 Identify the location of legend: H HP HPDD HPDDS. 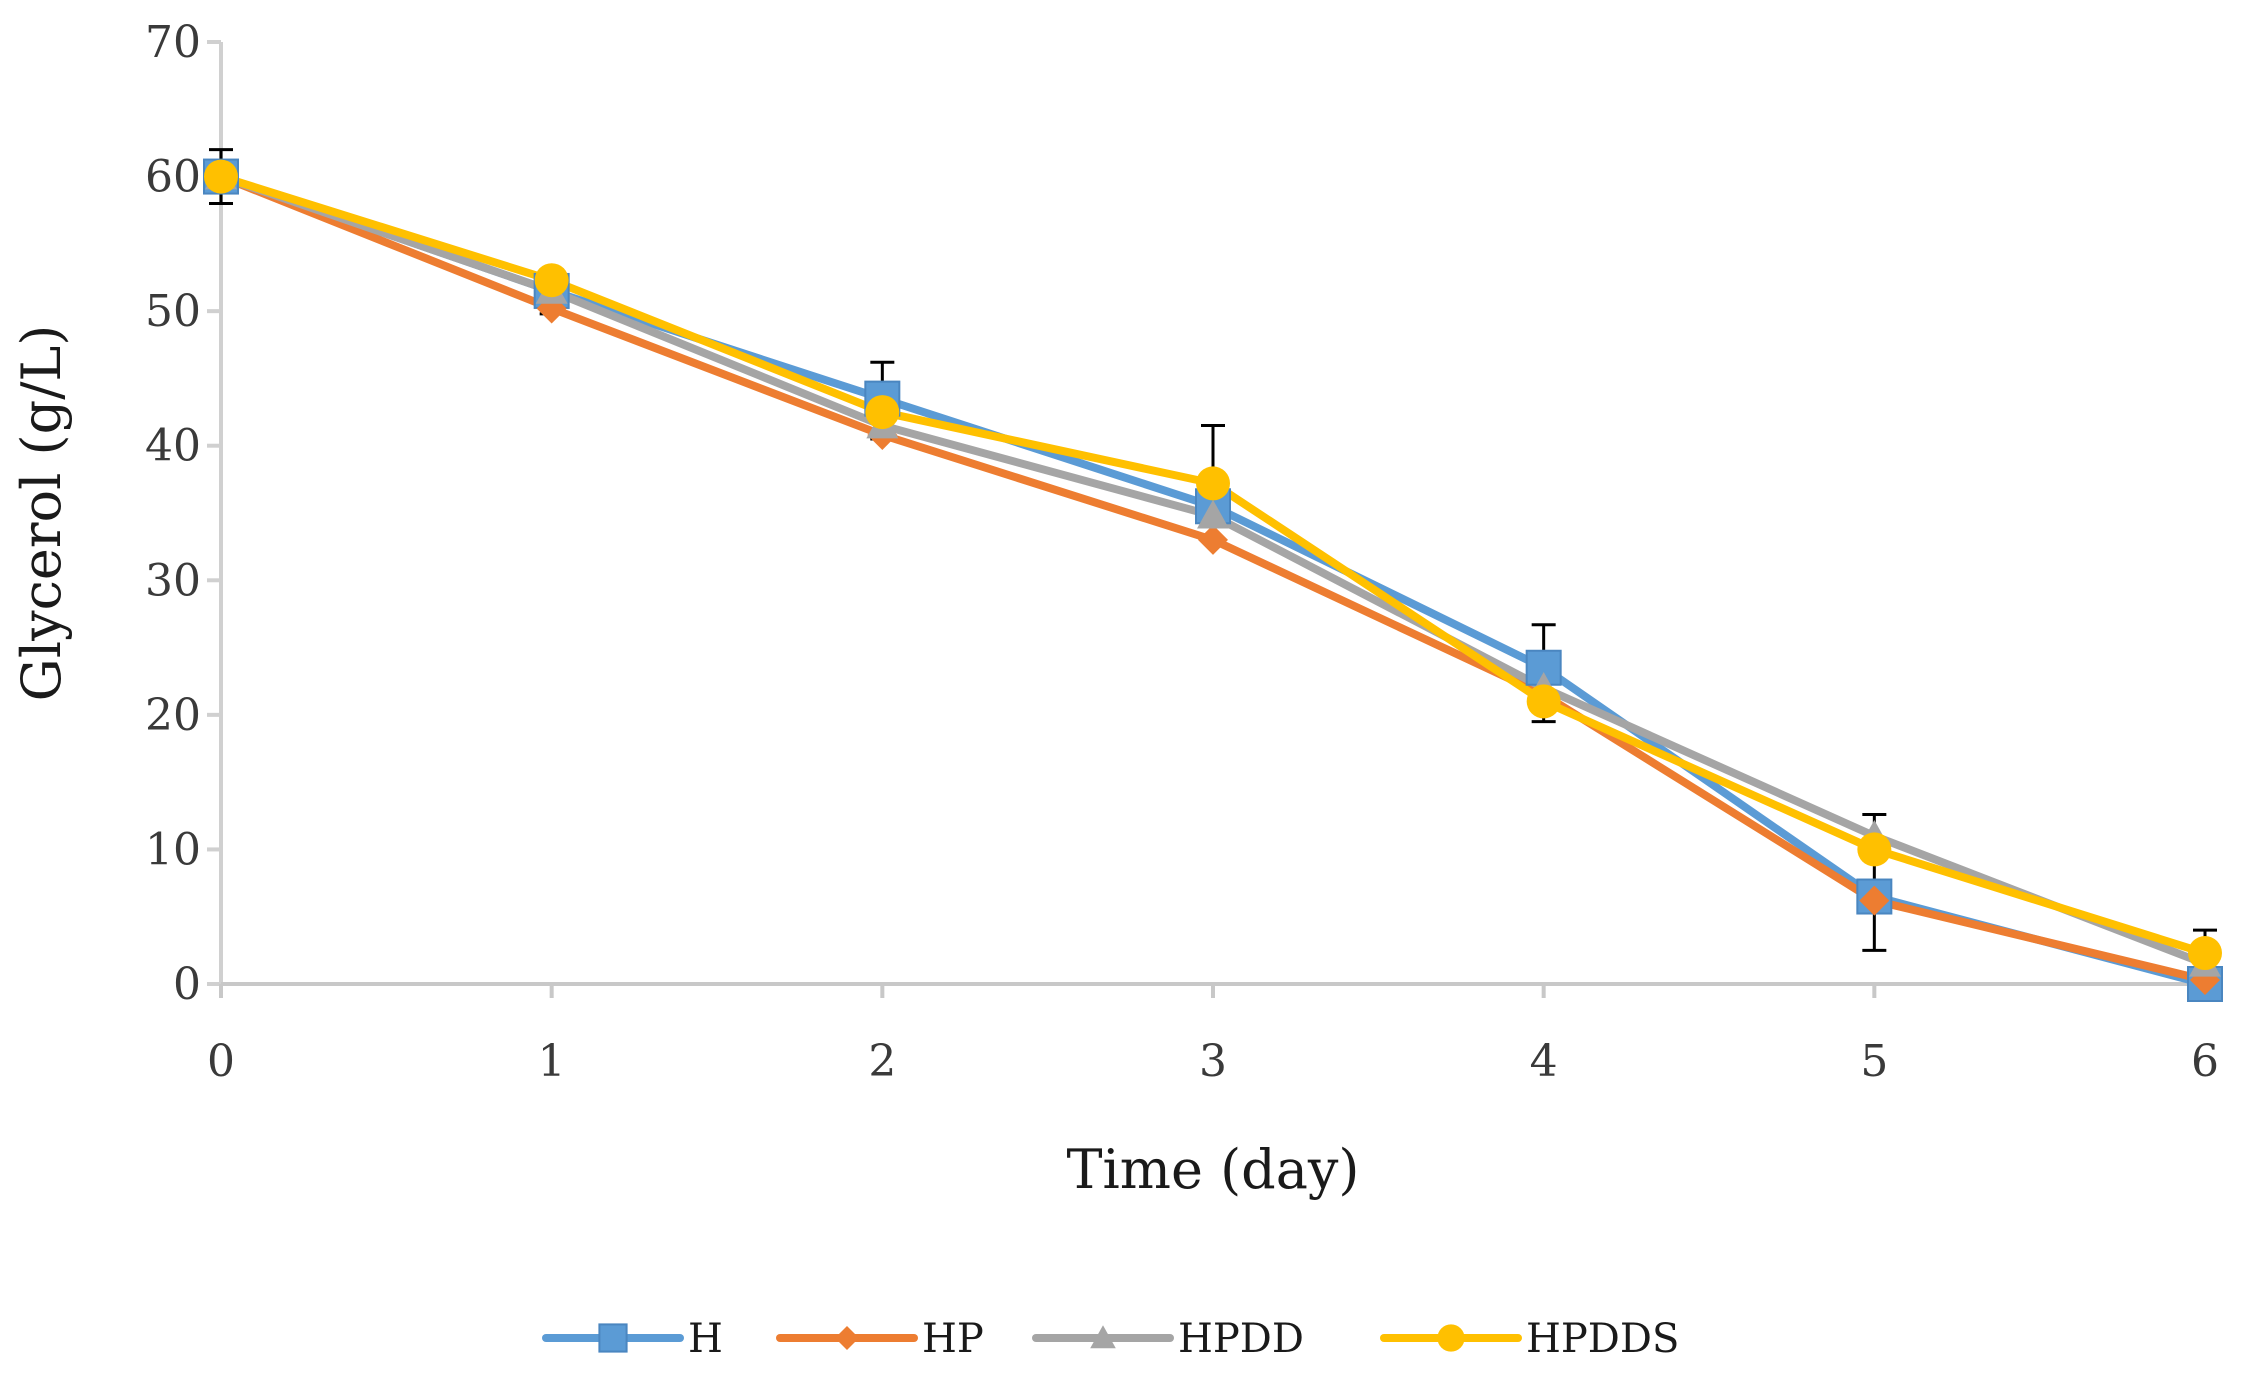
(1110, 1339).